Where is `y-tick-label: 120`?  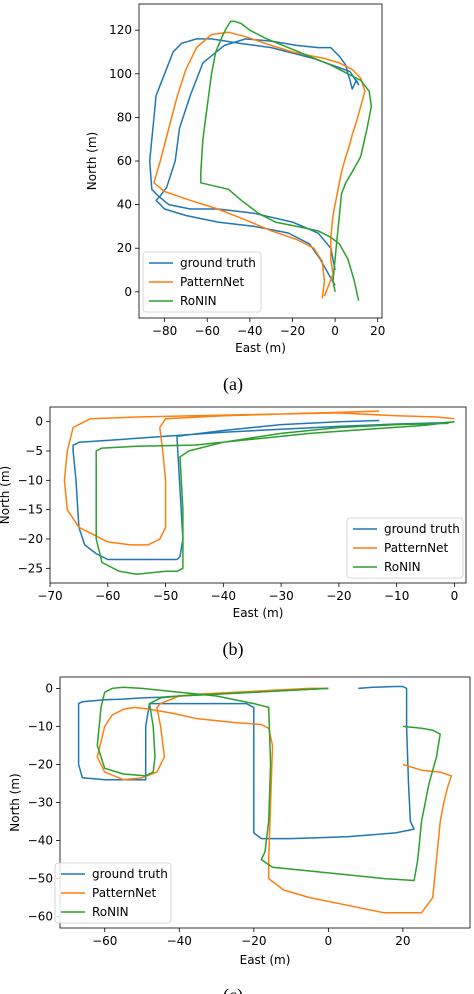
y-tick-label: 120 is located at coordinates (120, 30).